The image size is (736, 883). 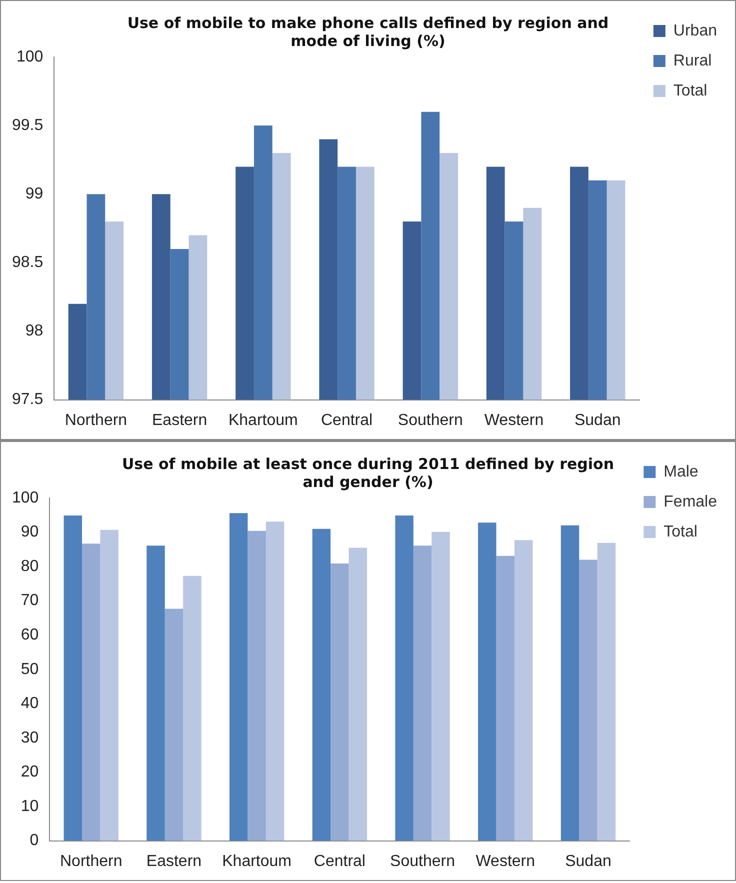 What do you see at coordinates (29, 703) in the screenshot?
I see `y-tick-label: 40` at bounding box center [29, 703].